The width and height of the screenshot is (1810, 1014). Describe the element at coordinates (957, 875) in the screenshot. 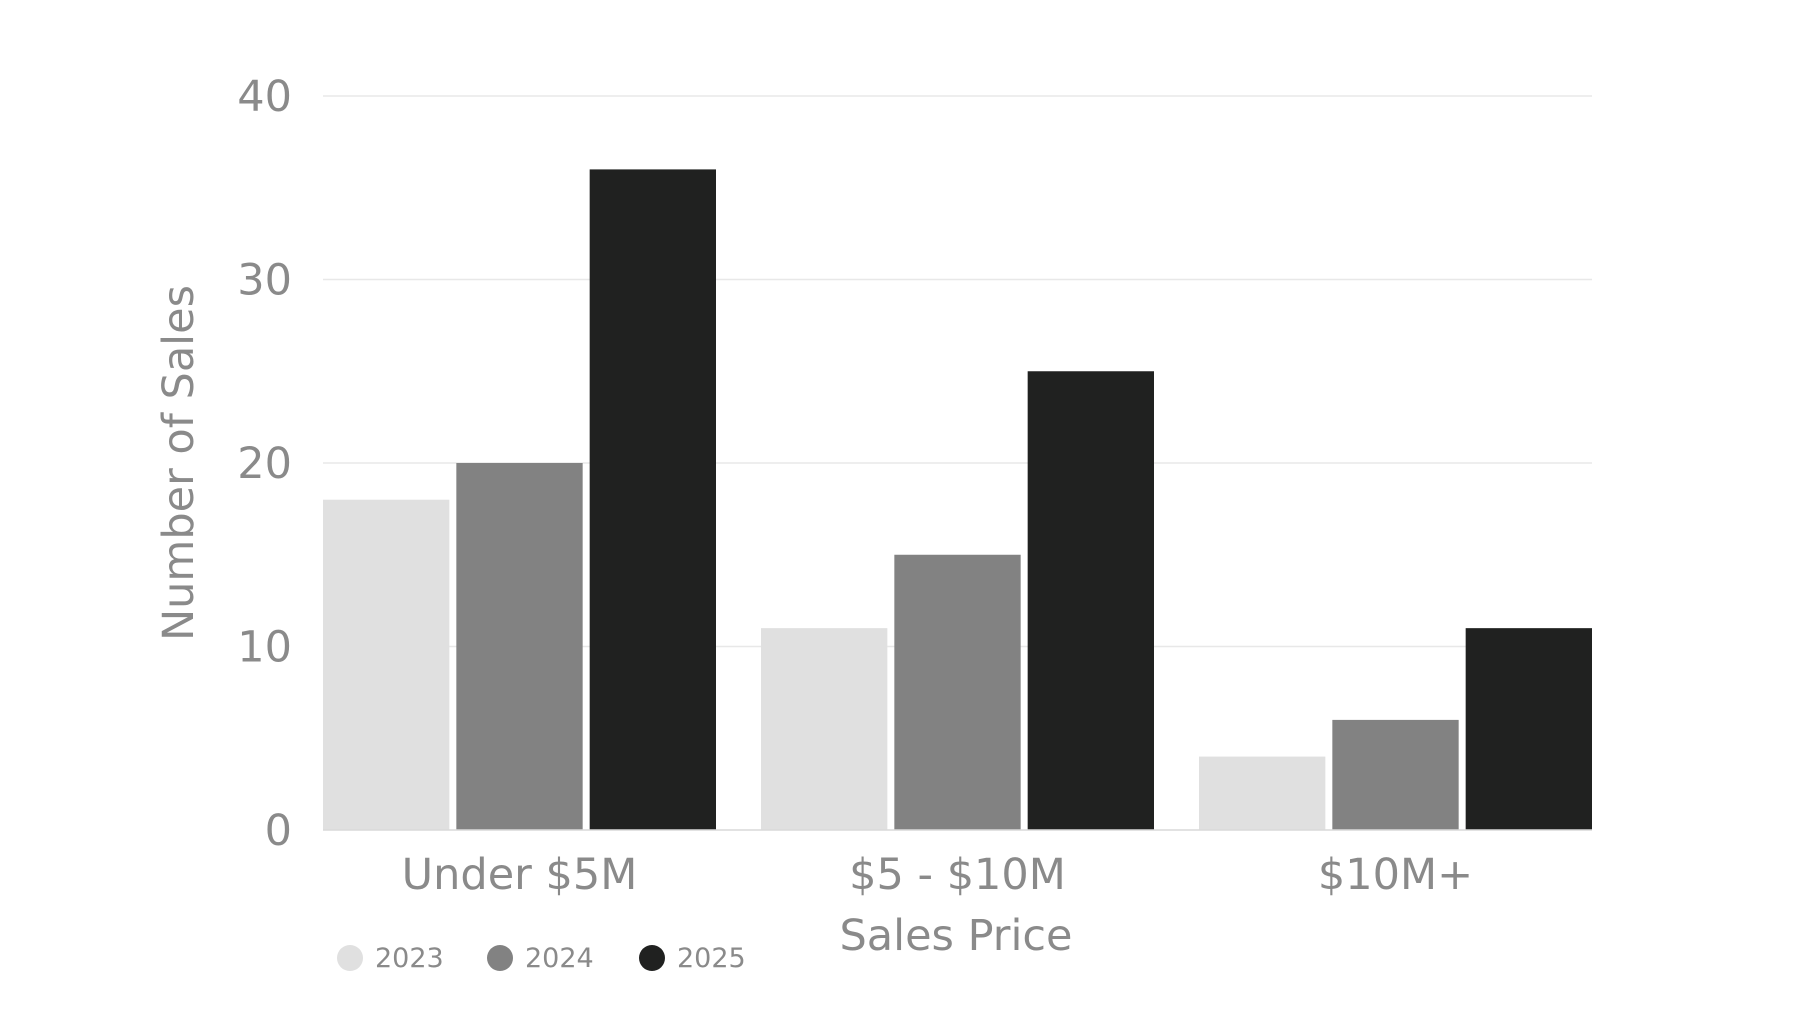

I see `x-tick-label: $5 - $10M` at that location.